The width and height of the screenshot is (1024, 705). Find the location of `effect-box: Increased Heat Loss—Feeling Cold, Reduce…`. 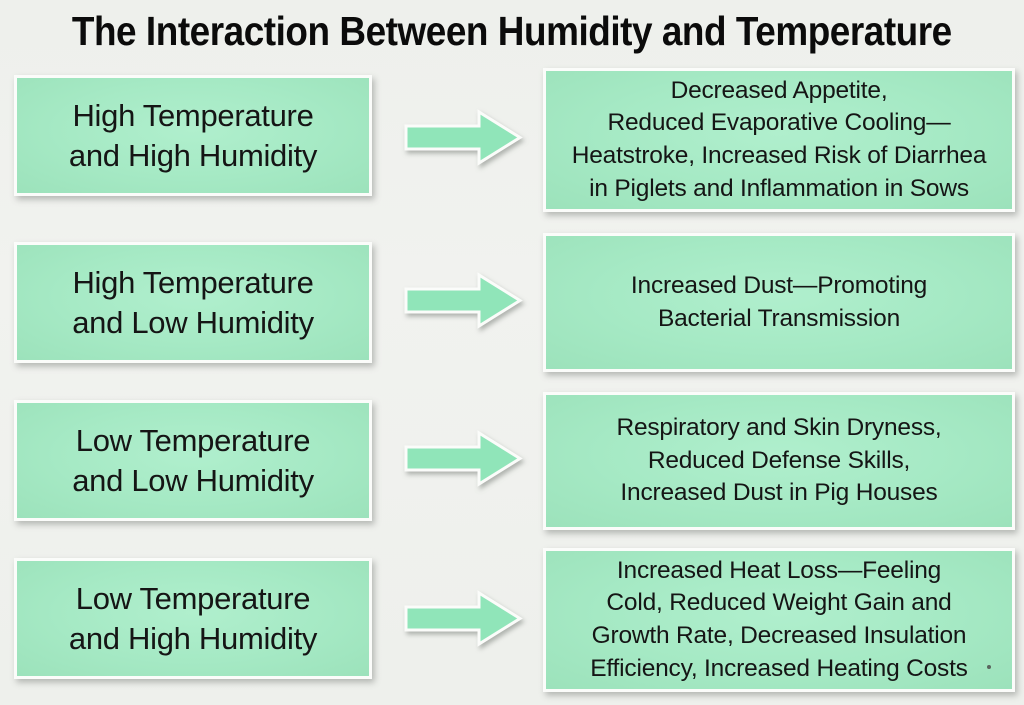

effect-box: Increased Heat Loss—Feeling Cold, Reduce… is located at coordinates (779, 620).